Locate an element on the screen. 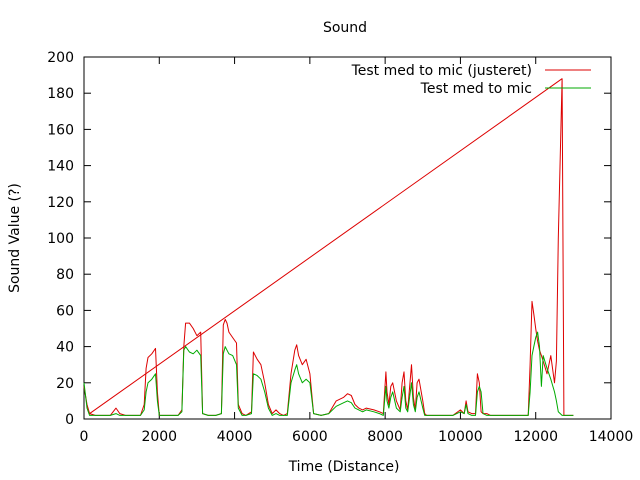 The height and width of the screenshot is (480, 640). x-tick-label: 10000 is located at coordinates (460, 437).